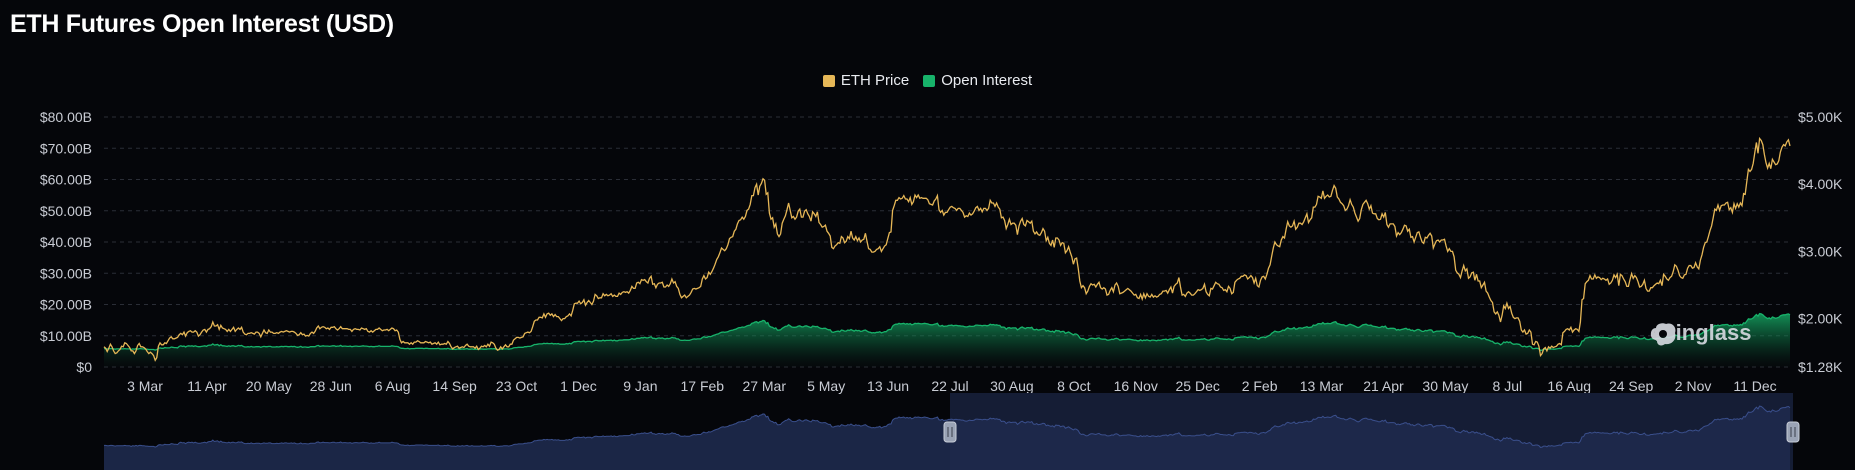 This screenshot has height=470, width=1855. Describe the element at coordinates (826, 386) in the screenshot. I see `x-tick-label: 5 May` at that location.